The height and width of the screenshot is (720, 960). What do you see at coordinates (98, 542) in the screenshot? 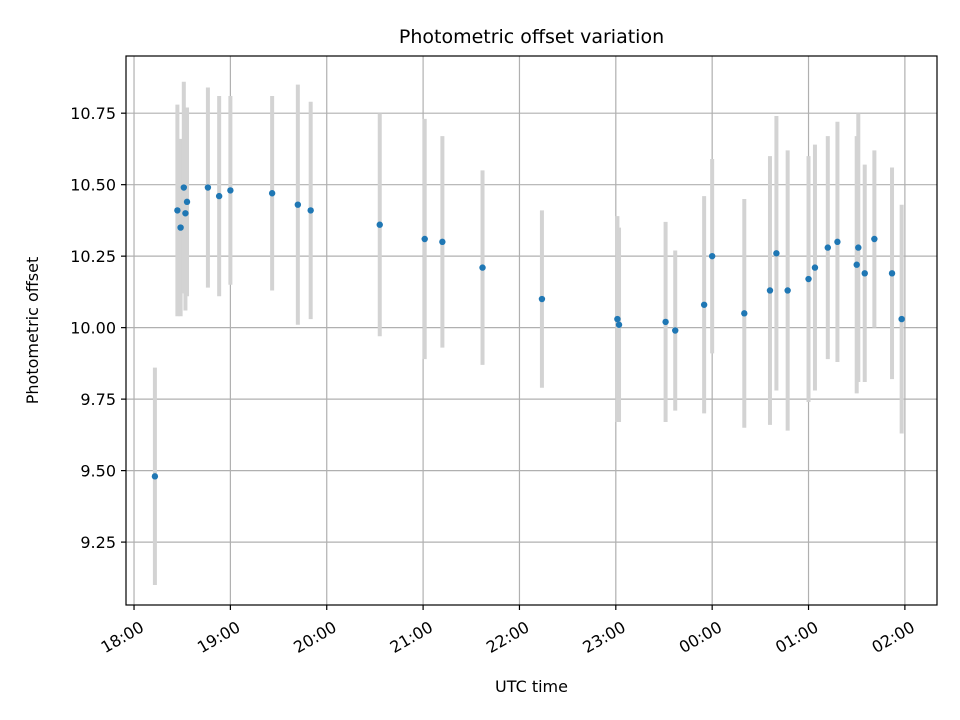
I see `y-tick-label: 9.25` at bounding box center [98, 542].